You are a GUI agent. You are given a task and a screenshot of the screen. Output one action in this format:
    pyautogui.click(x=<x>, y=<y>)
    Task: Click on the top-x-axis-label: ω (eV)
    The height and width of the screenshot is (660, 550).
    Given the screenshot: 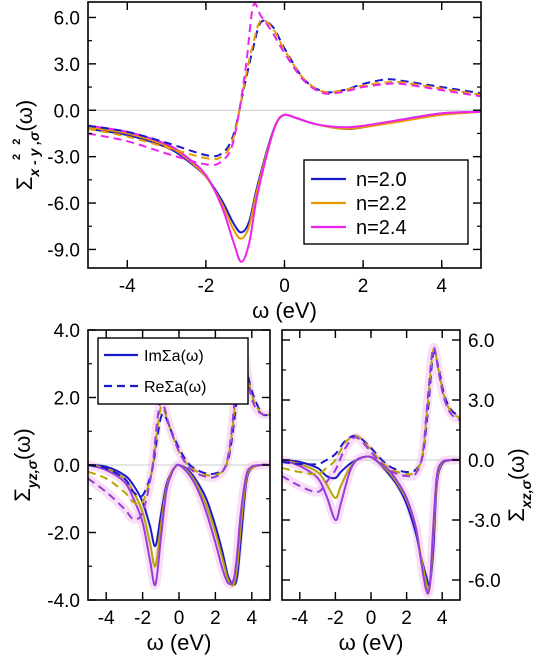 What is the action you would take?
    pyautogui.click(x=284, y=310)
    